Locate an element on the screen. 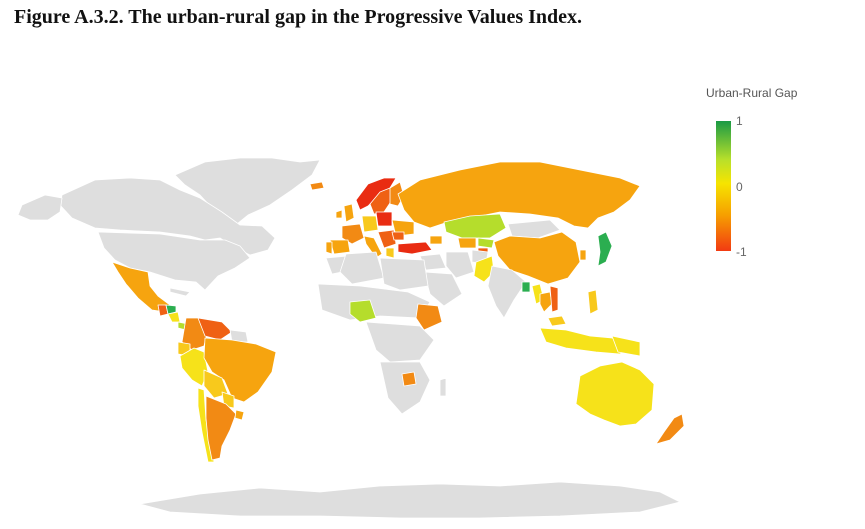 The height and width of the screenshot is (529, 865). country-venezuela is located at coordinates (215, 329).